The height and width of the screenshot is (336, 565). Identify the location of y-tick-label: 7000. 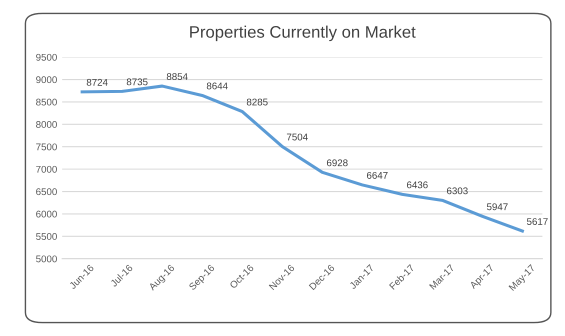
(46, 169).